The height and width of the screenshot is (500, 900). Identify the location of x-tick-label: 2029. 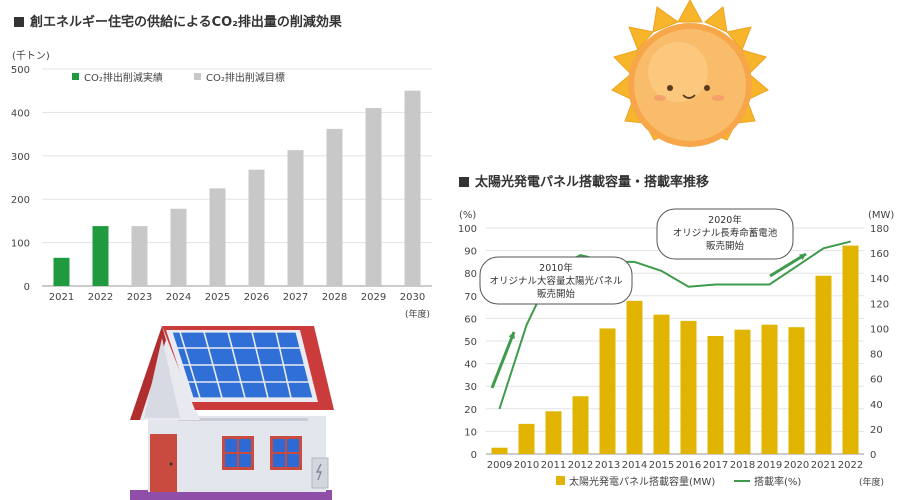
(373, 297).